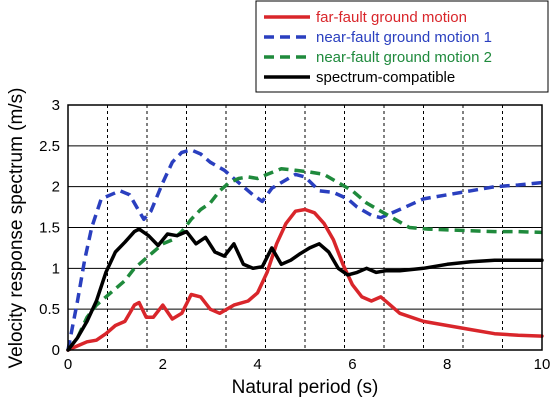  Describe the element at coordinates (391, 17) in the screenshot. I see `legend-label-1: far-fault ground motion` at that location.